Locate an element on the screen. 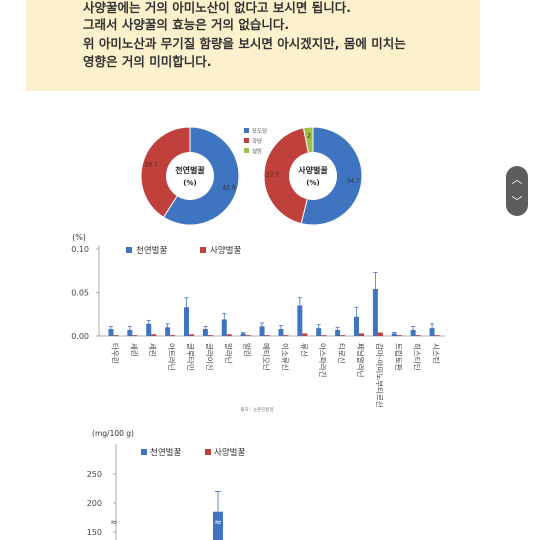 The width and height of the screenshot is (540, 540). note-line: 영향은 거의 미미합니다. is located at coordinates (147, 61).